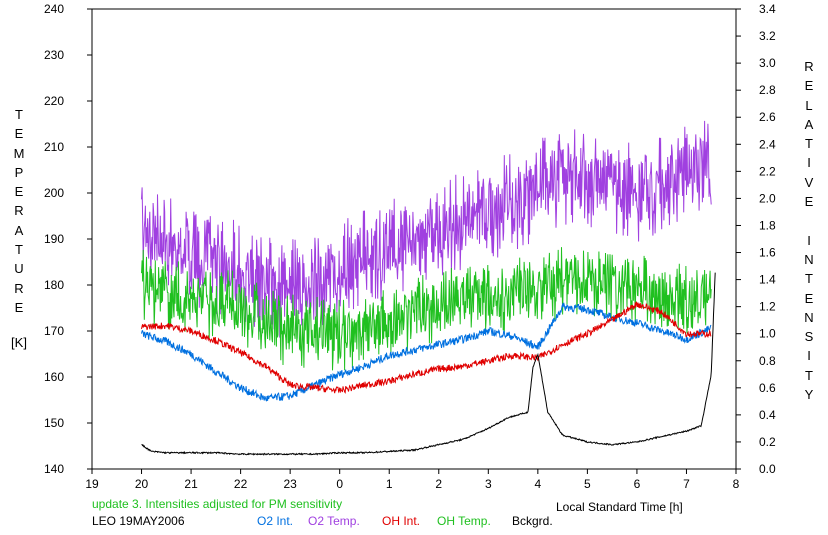 Image resolution: width=828 pixels, height=535 pixels. I want to click on x-tick-label: 23, so click(290, 484).